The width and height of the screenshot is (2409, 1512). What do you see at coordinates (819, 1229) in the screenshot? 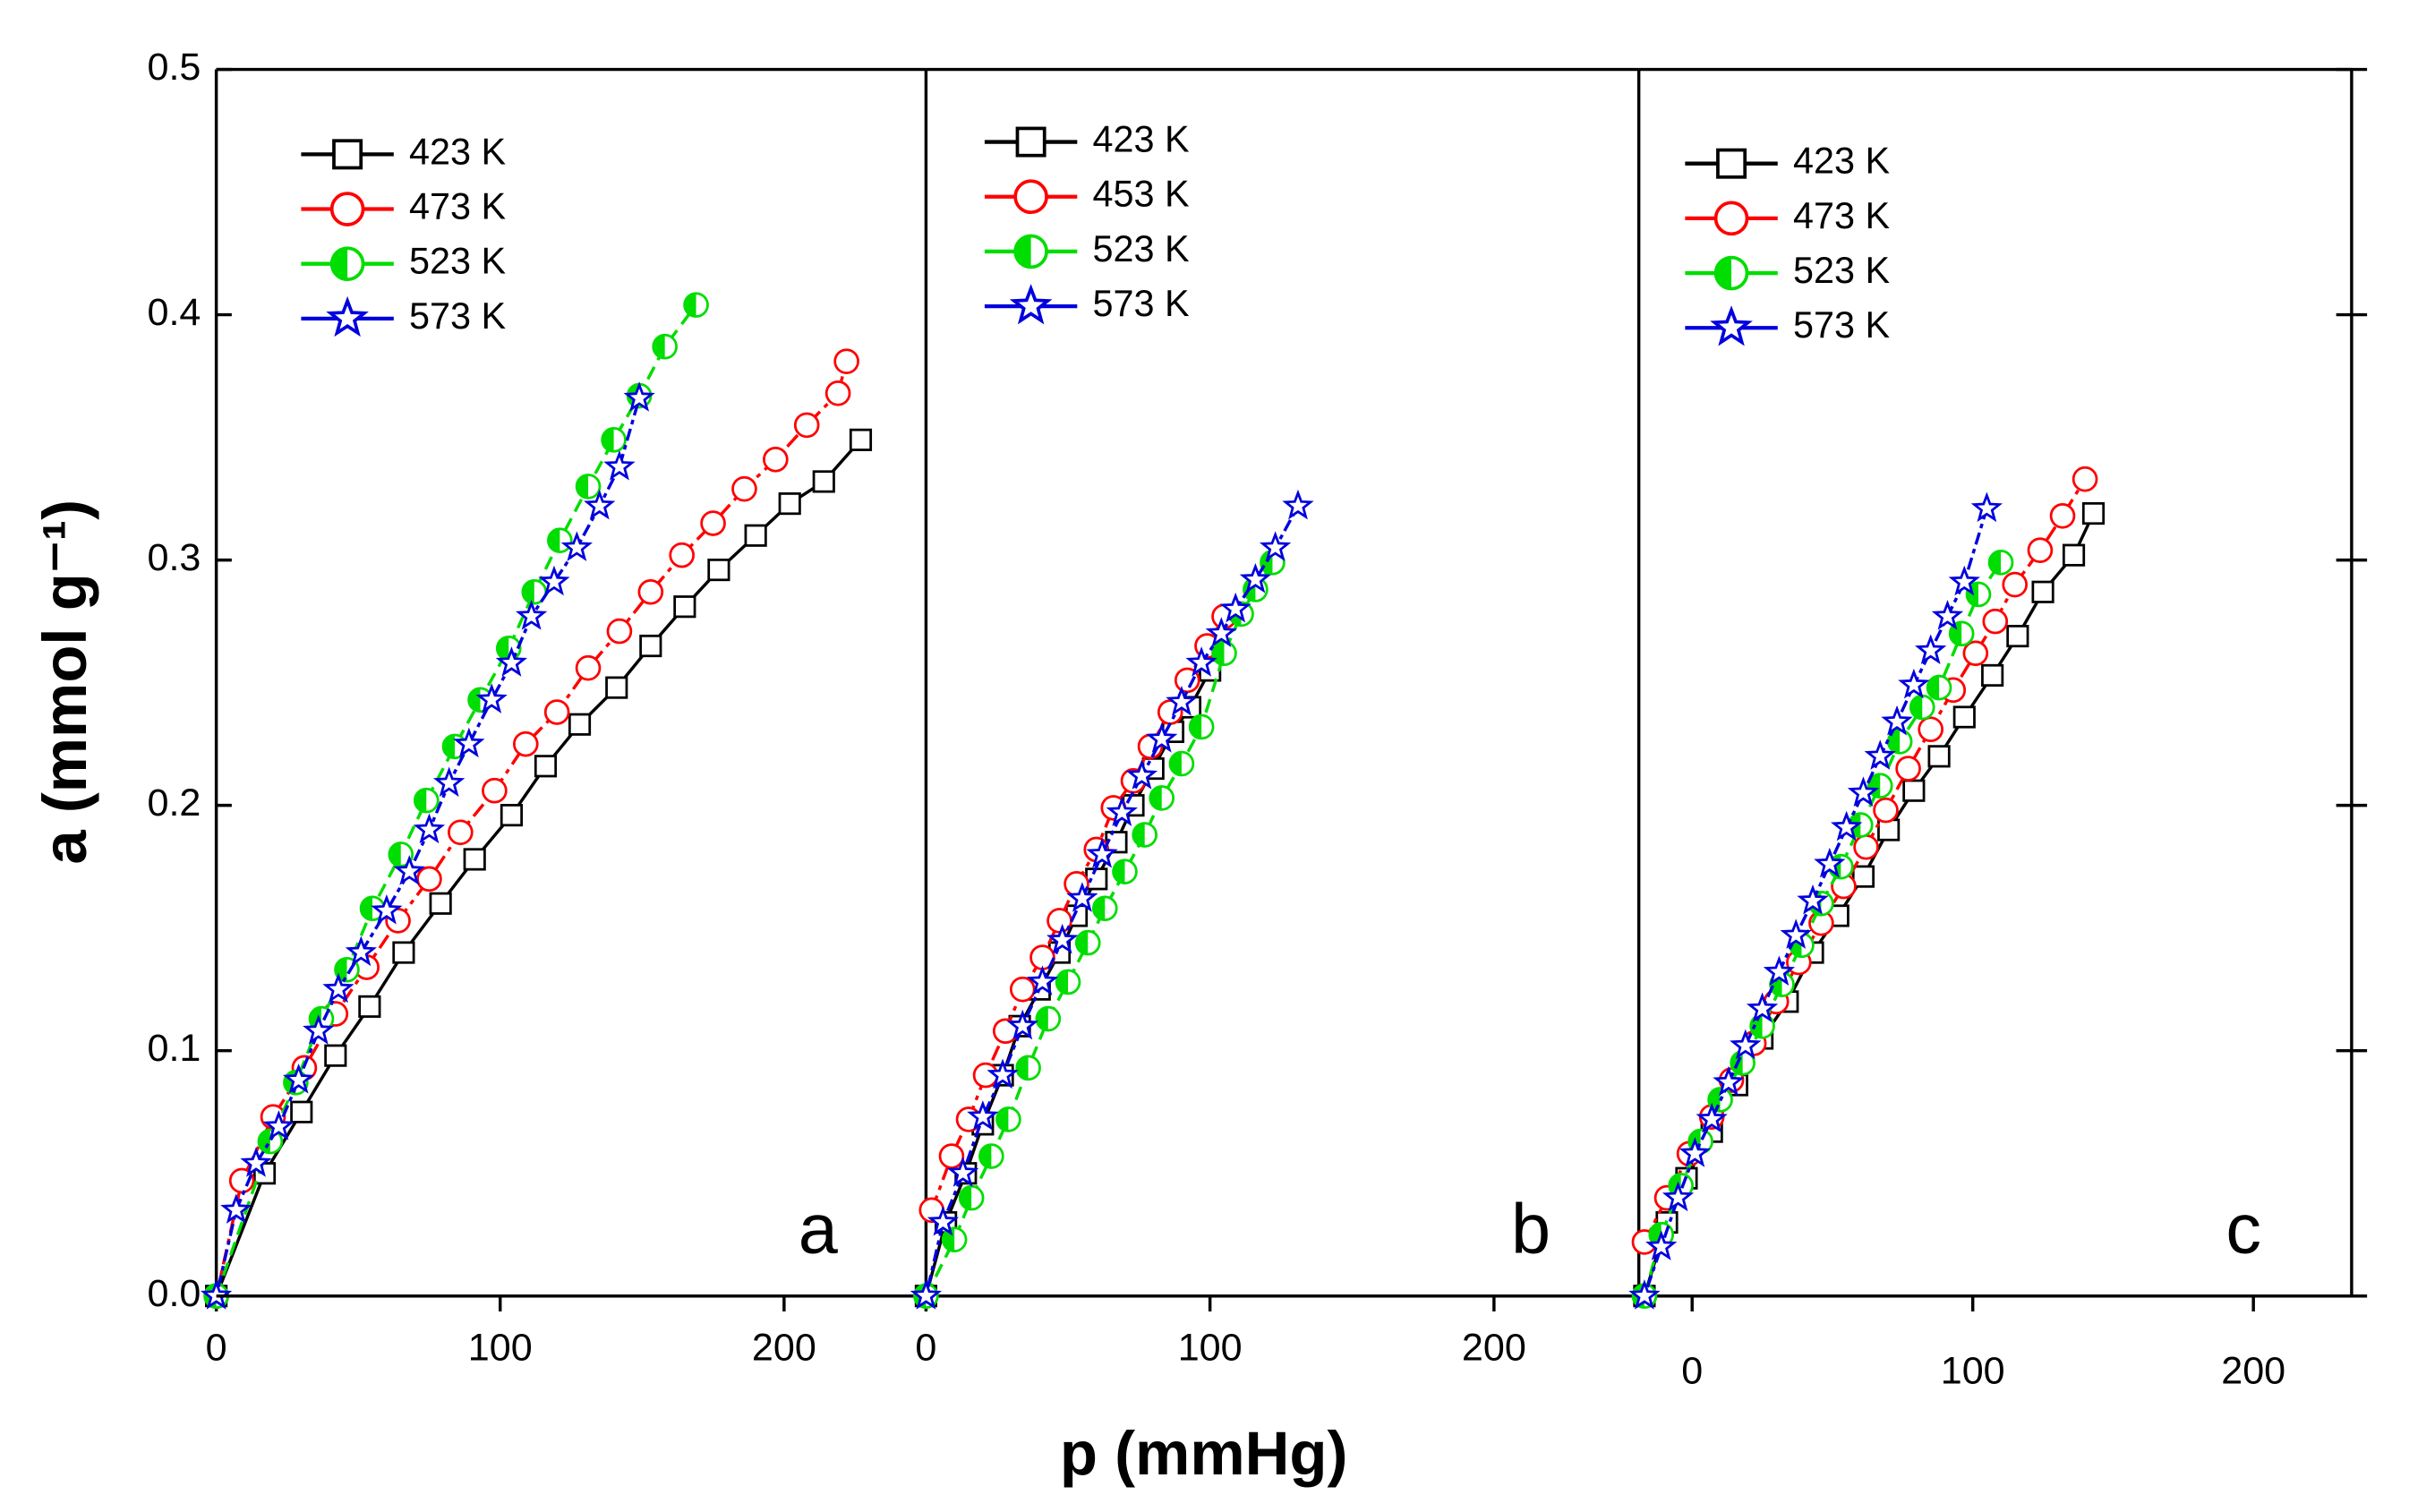
I see `panel-label: a` at bounding box center [819, 1229].